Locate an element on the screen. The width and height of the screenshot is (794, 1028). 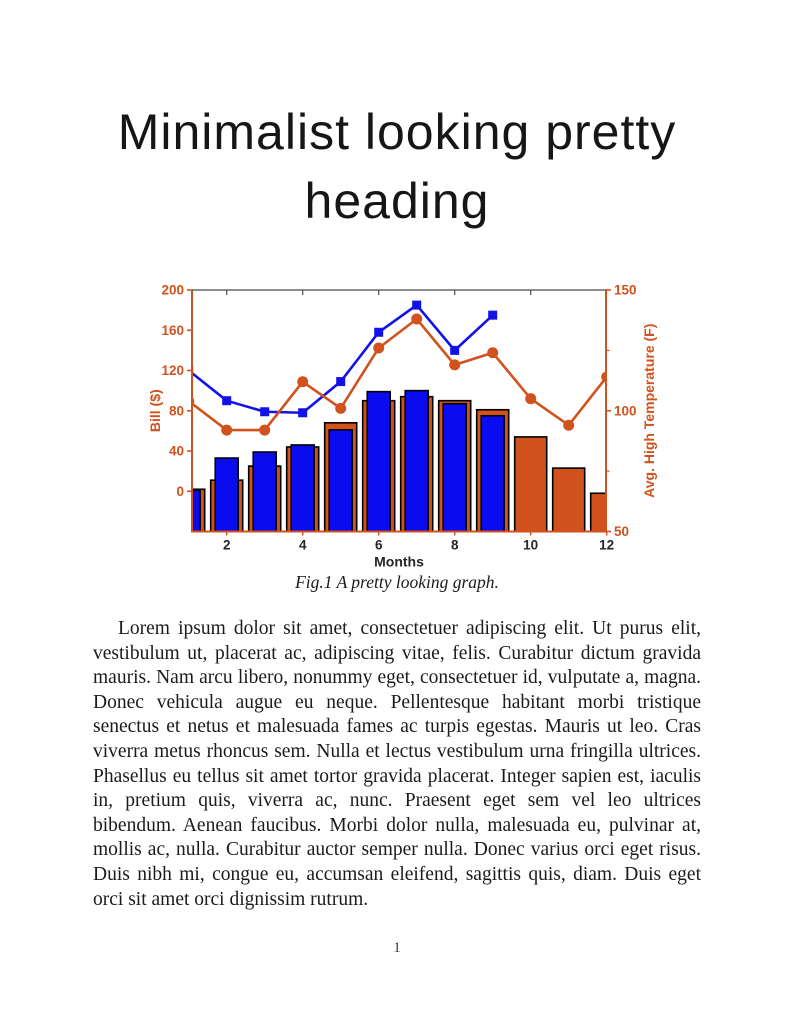
x-tick-label: 4 is located at coordinates (303, 545).